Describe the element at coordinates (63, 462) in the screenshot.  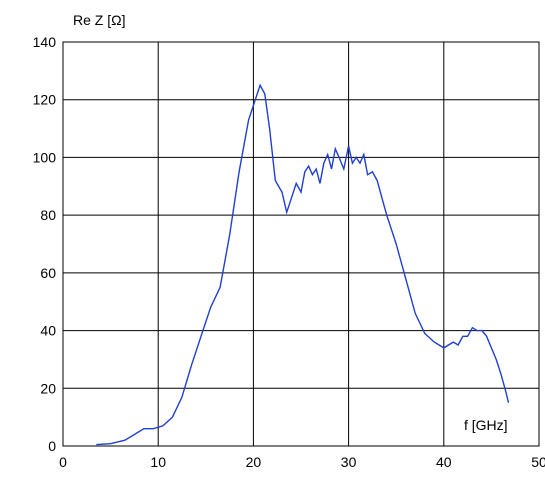
I see `x-tick-label: 0` at that location.